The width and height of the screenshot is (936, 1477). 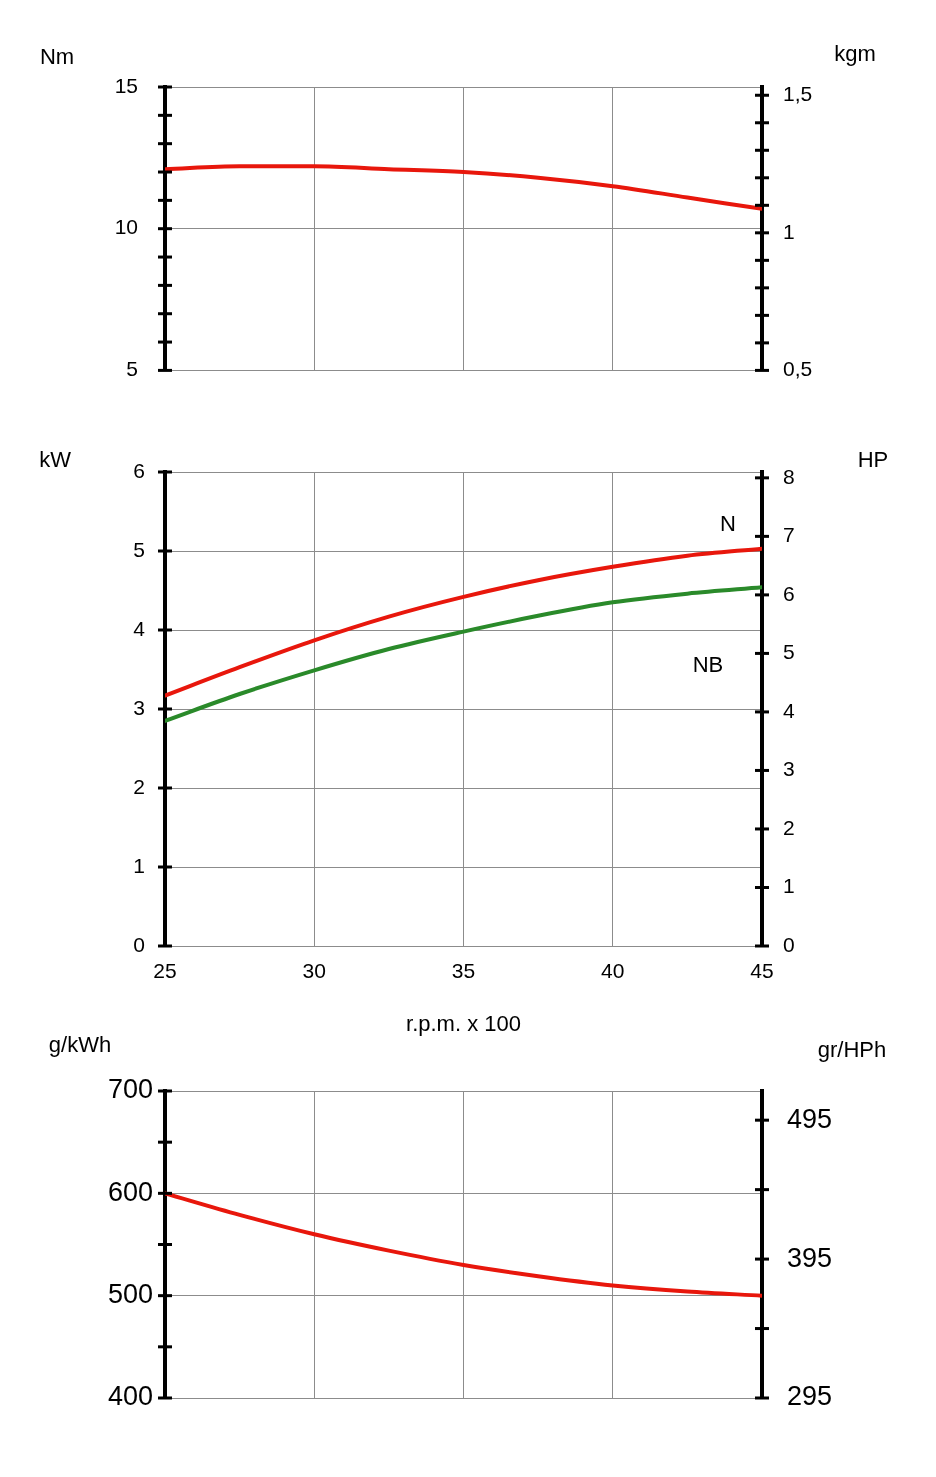 What do you see at coordinates (314, 971) in the screenshot?
I see `x-tick-label: 30` at bounding box center [314, 971].